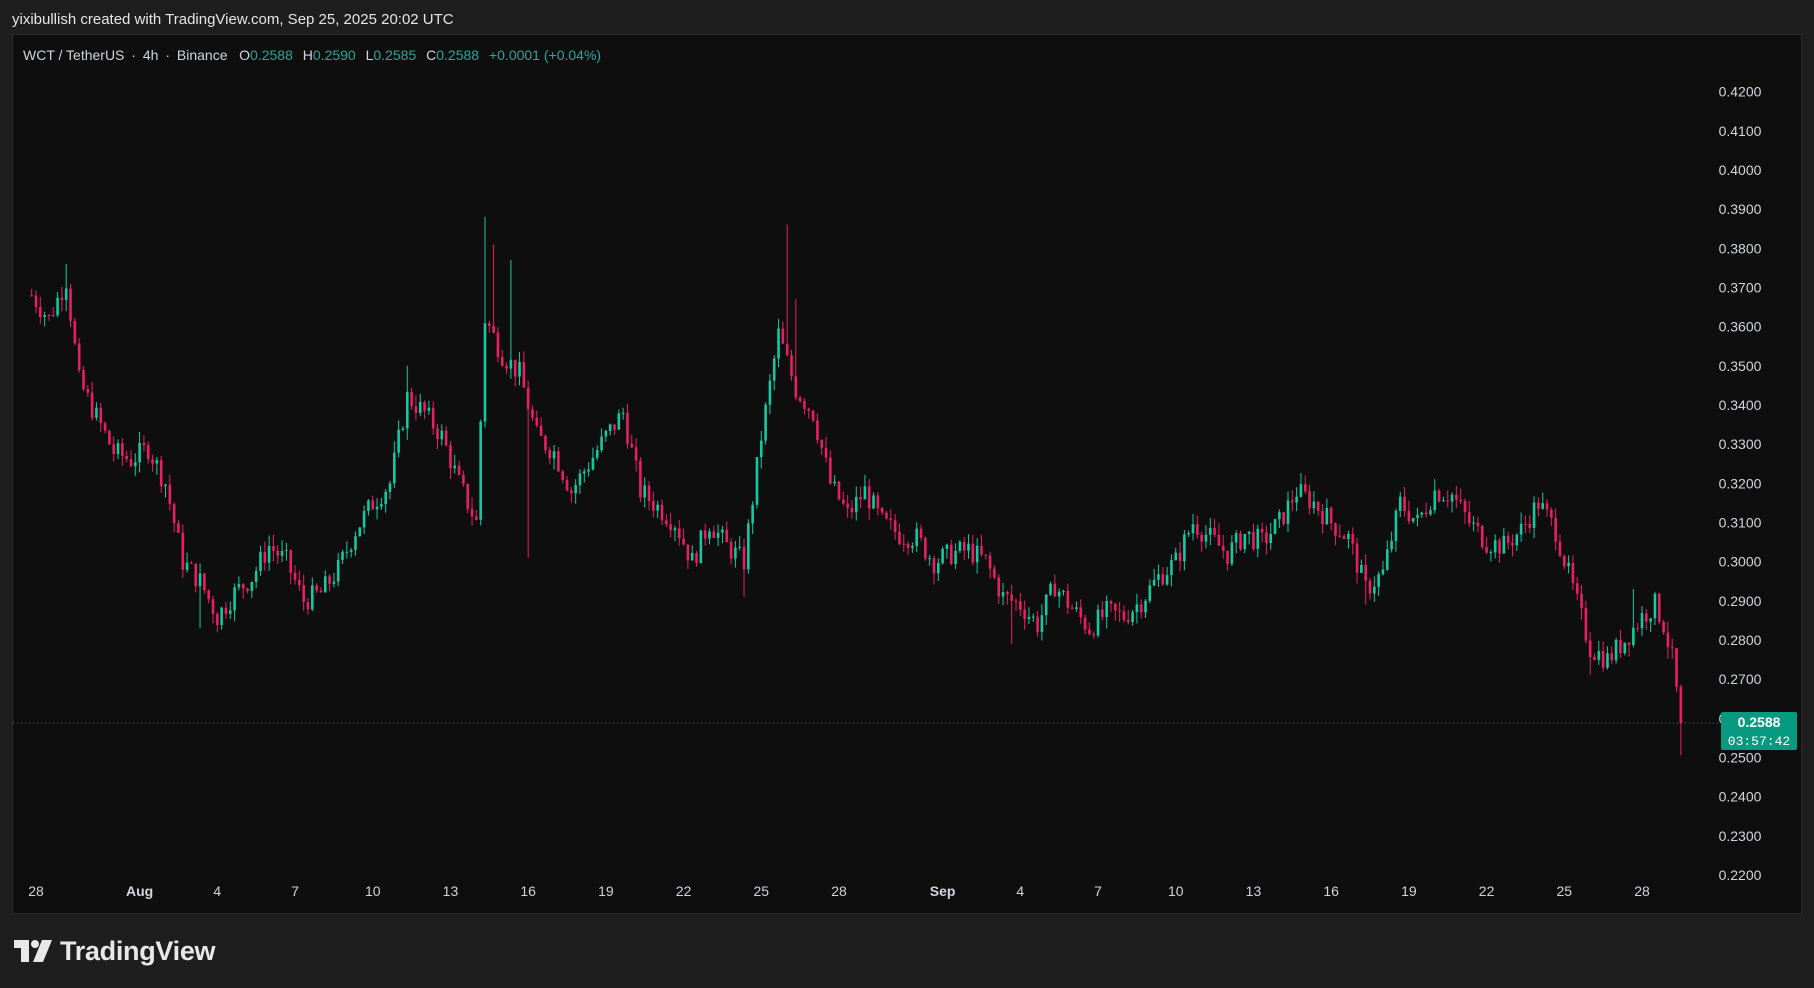  Describe the element at coordinates (1740, 562) in the screenshot. I see `price-tick-label: 0.3000` at that location.